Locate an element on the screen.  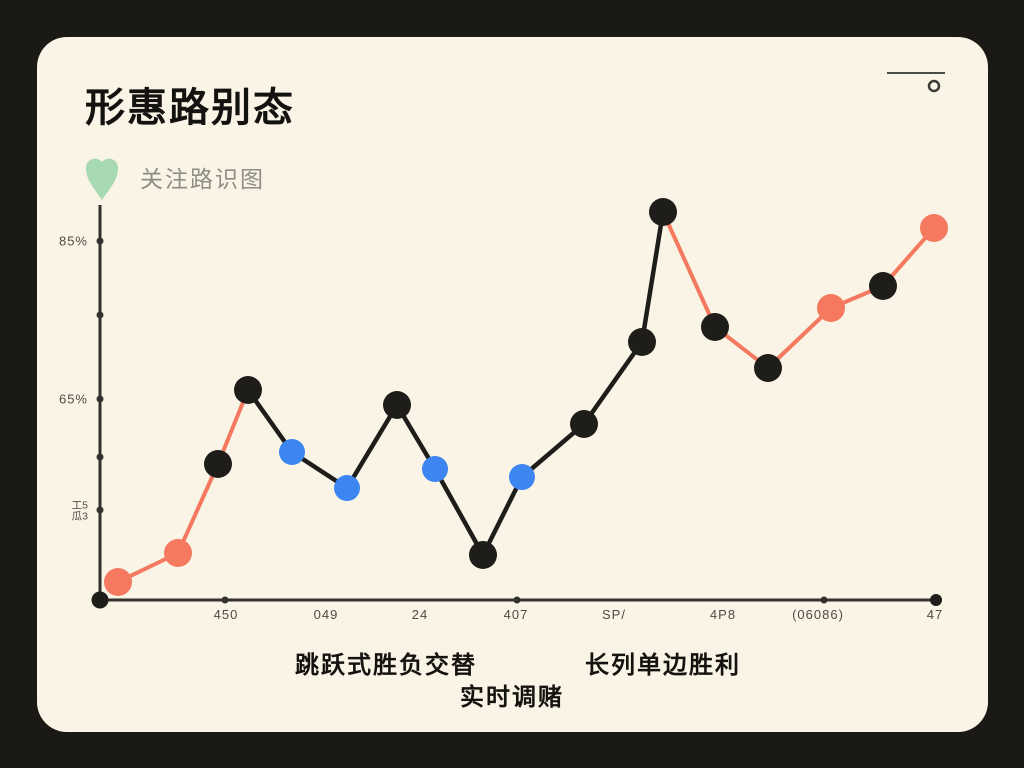
page-title: 形惠路别态 is located at coordinates (190, 108).